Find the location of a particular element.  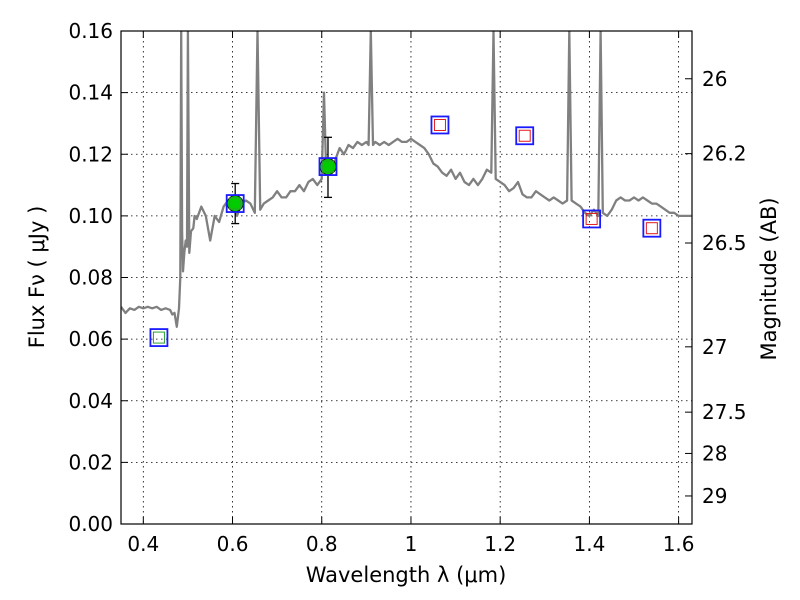

y-tick-label: 0.06 is located at coordinates (90, 339).